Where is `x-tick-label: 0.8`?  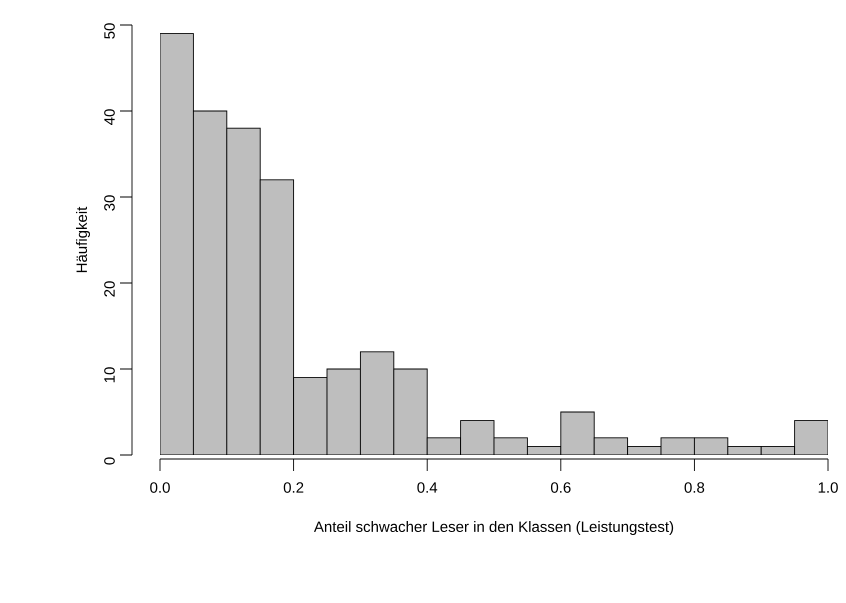 x-tick-label: 0.8 is located at coordinates (694, 487).